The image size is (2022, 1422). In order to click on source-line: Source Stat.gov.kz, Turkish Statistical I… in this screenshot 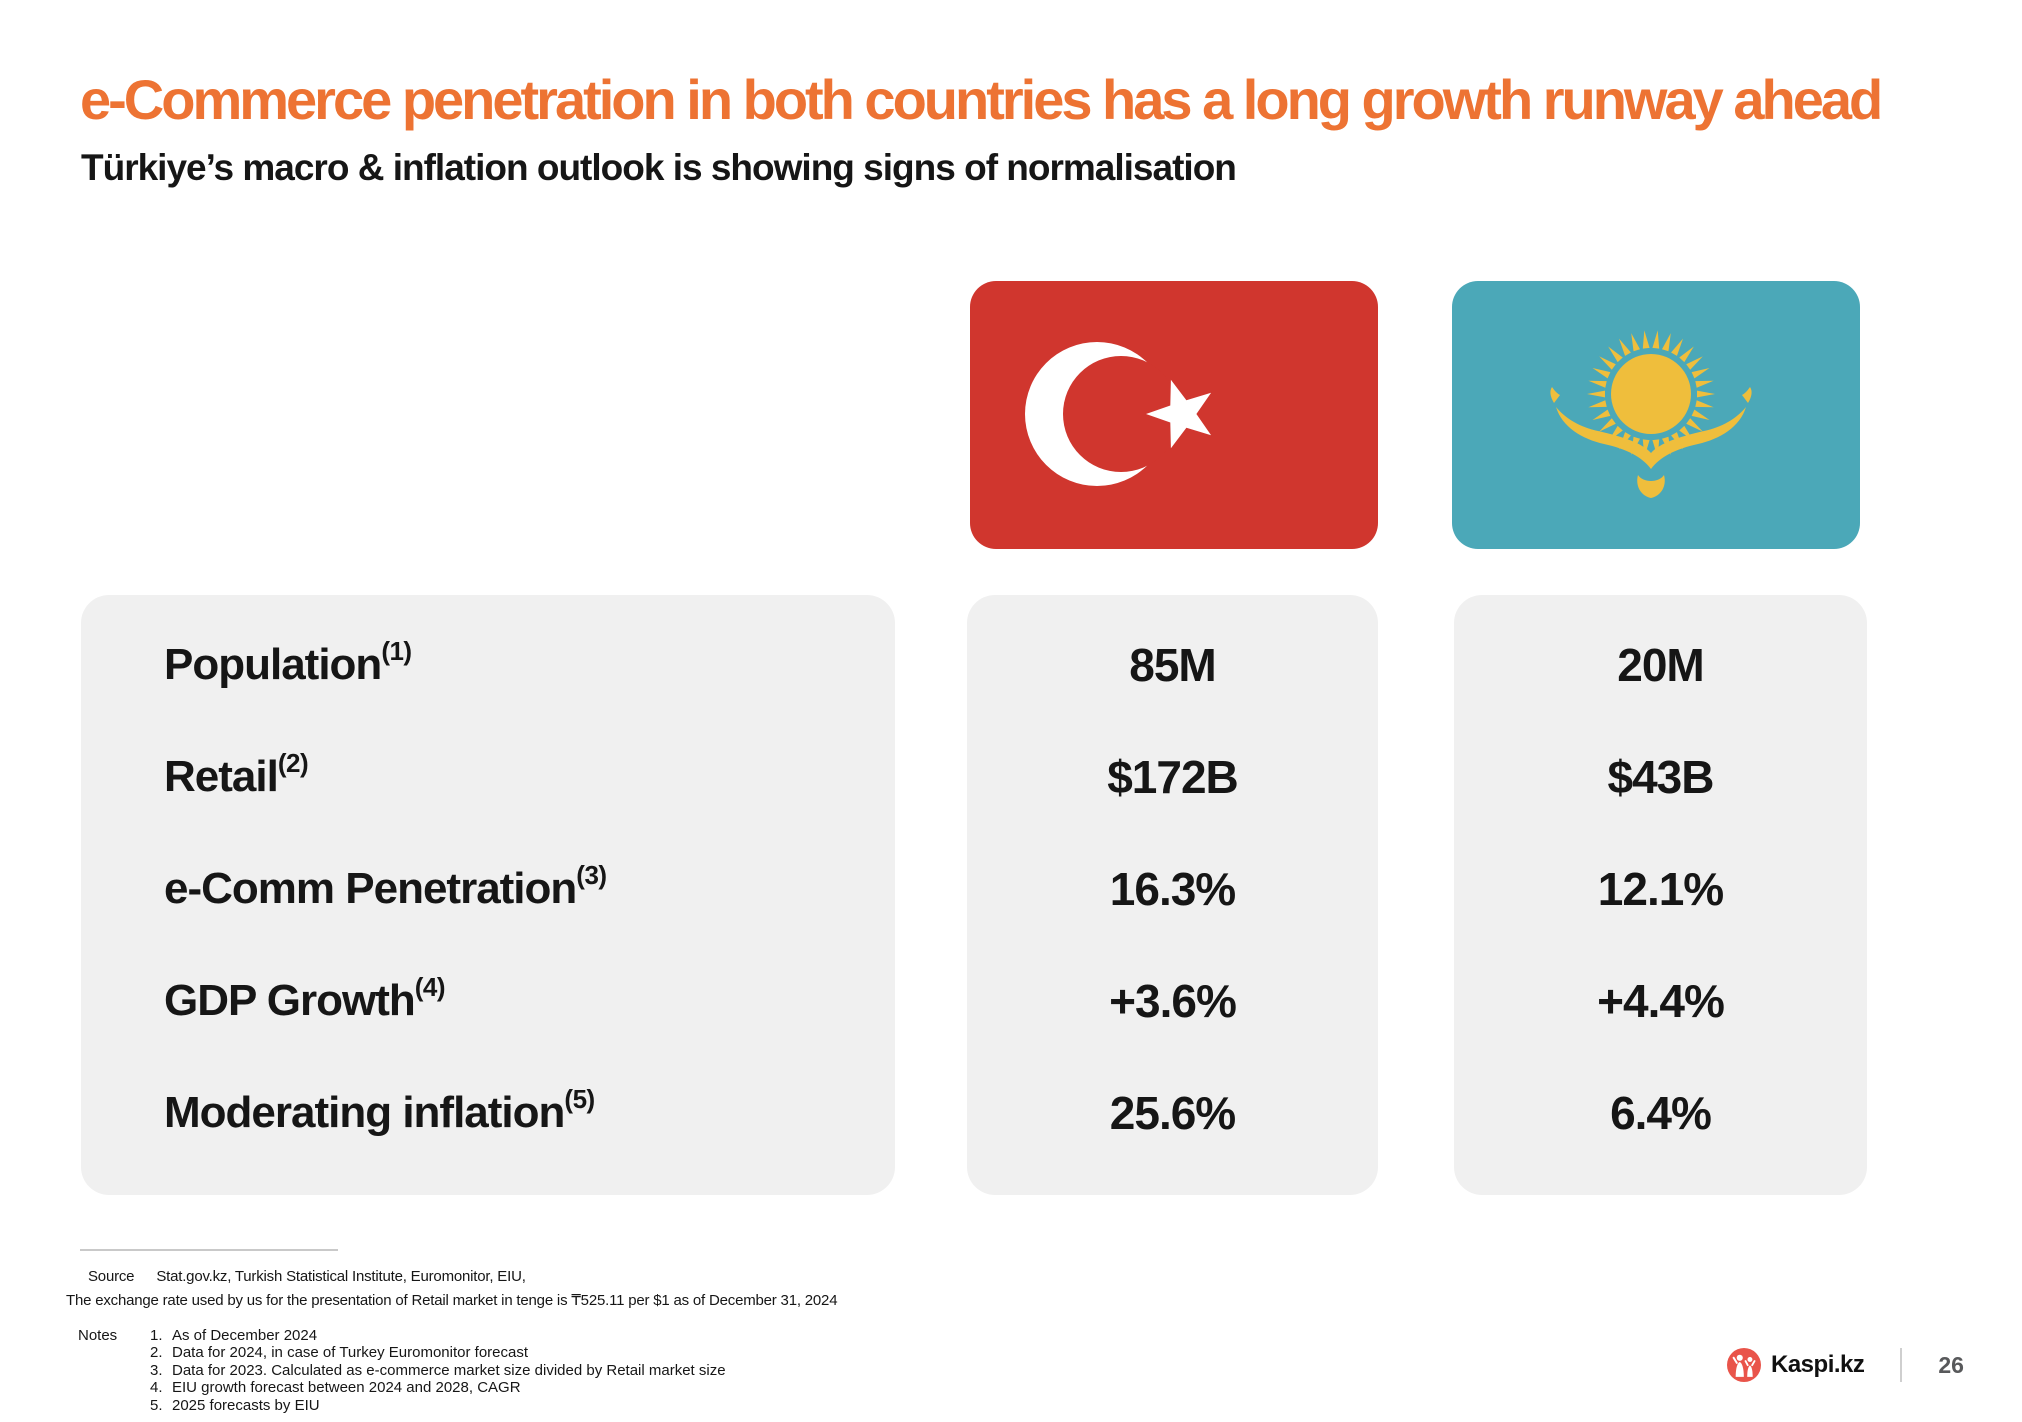, I will do `click(307, 1276)`.